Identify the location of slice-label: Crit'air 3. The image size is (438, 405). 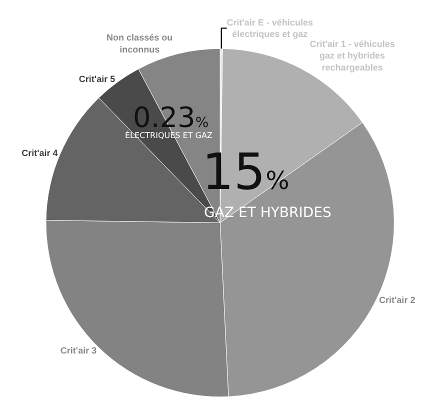
(78, 351).